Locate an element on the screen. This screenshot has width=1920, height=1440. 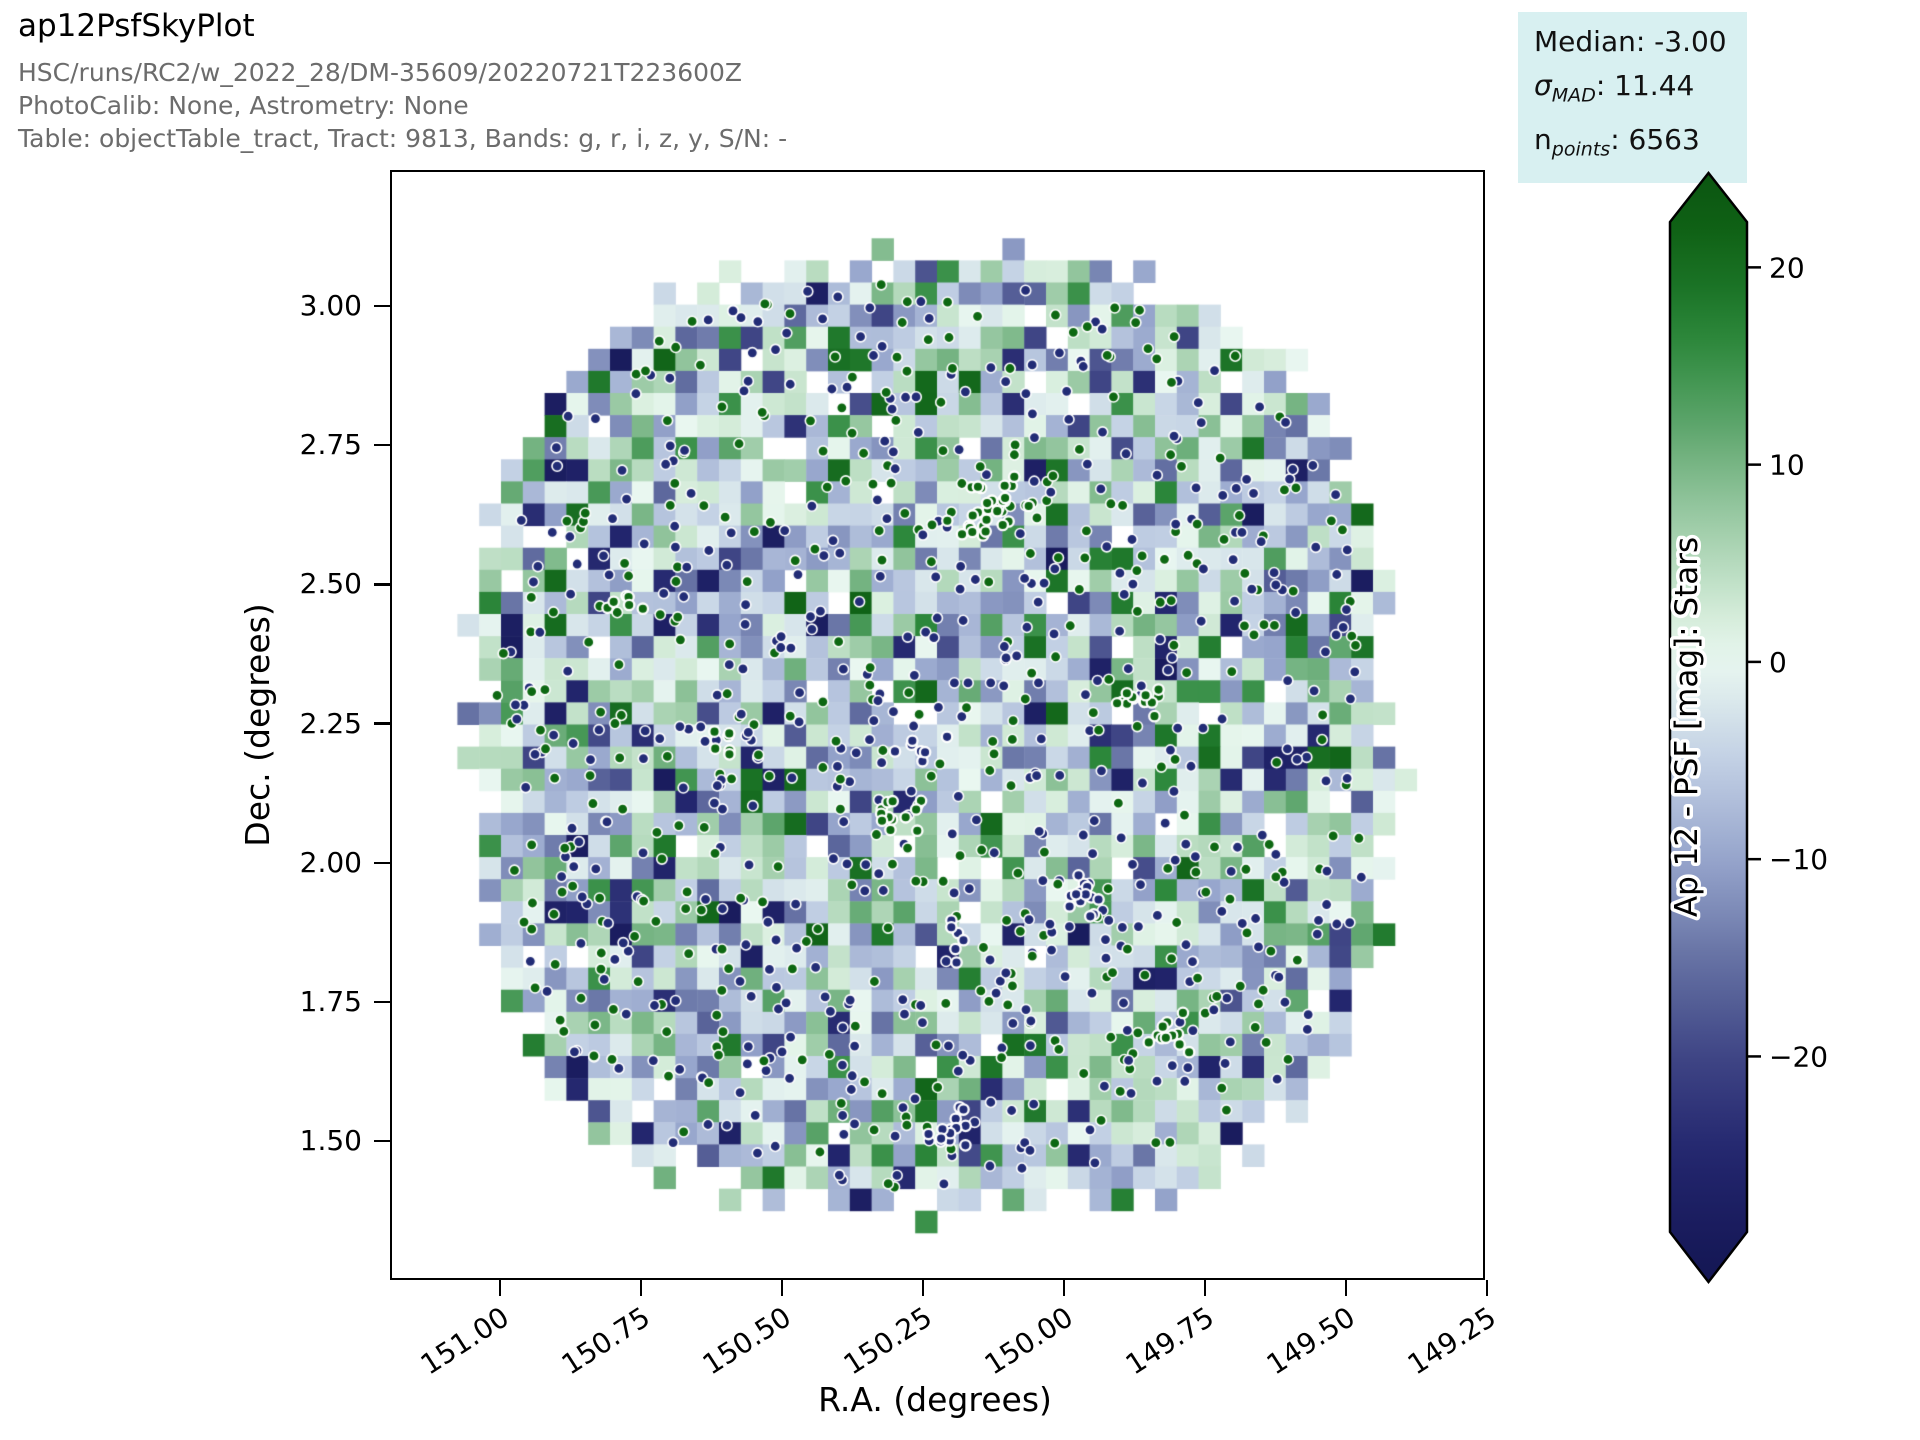
x-tick-label: 149.50 is located at coordinates (1310, 1341).